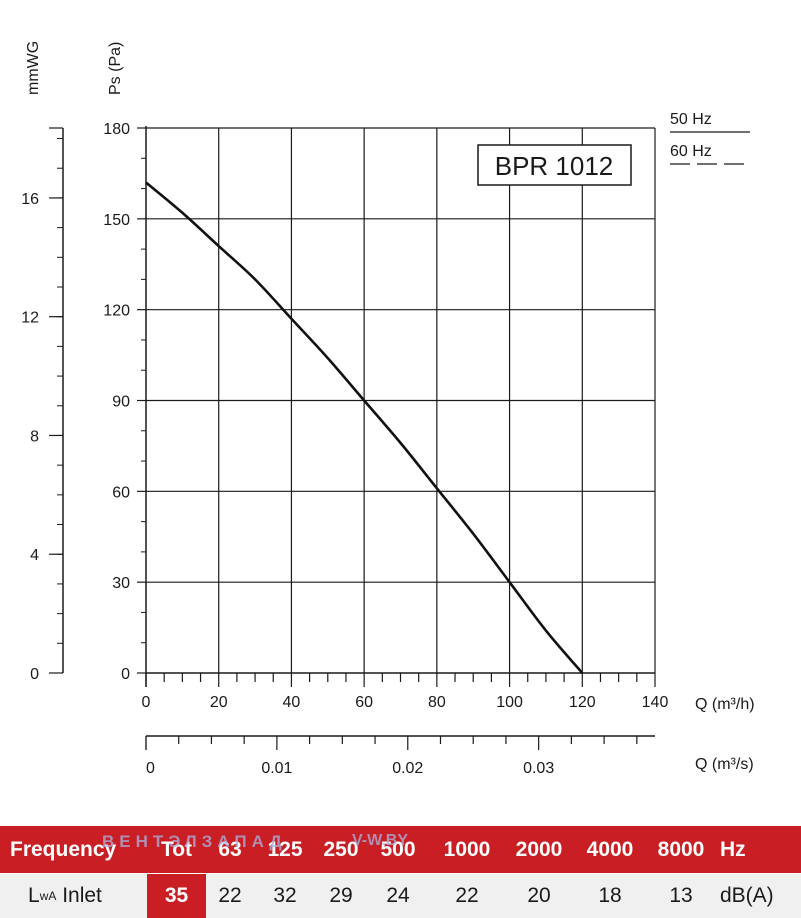 The height and width of the screenshot is (918, 801). I want to click on data-cell-1000: 22, so click(467, 895).